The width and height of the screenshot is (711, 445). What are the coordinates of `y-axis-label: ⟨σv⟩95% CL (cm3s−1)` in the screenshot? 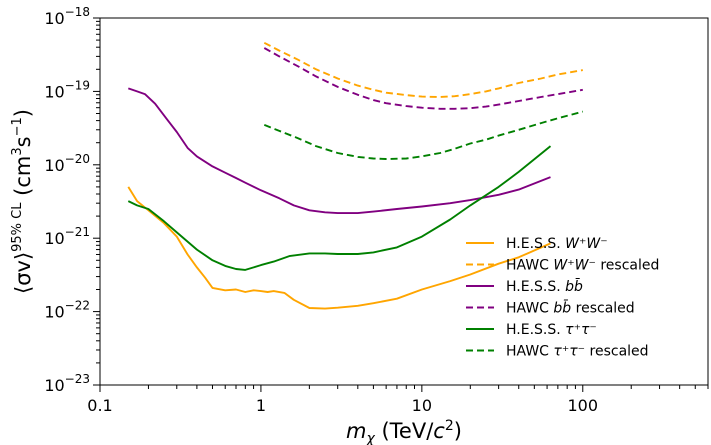 It's located at (22, 201).